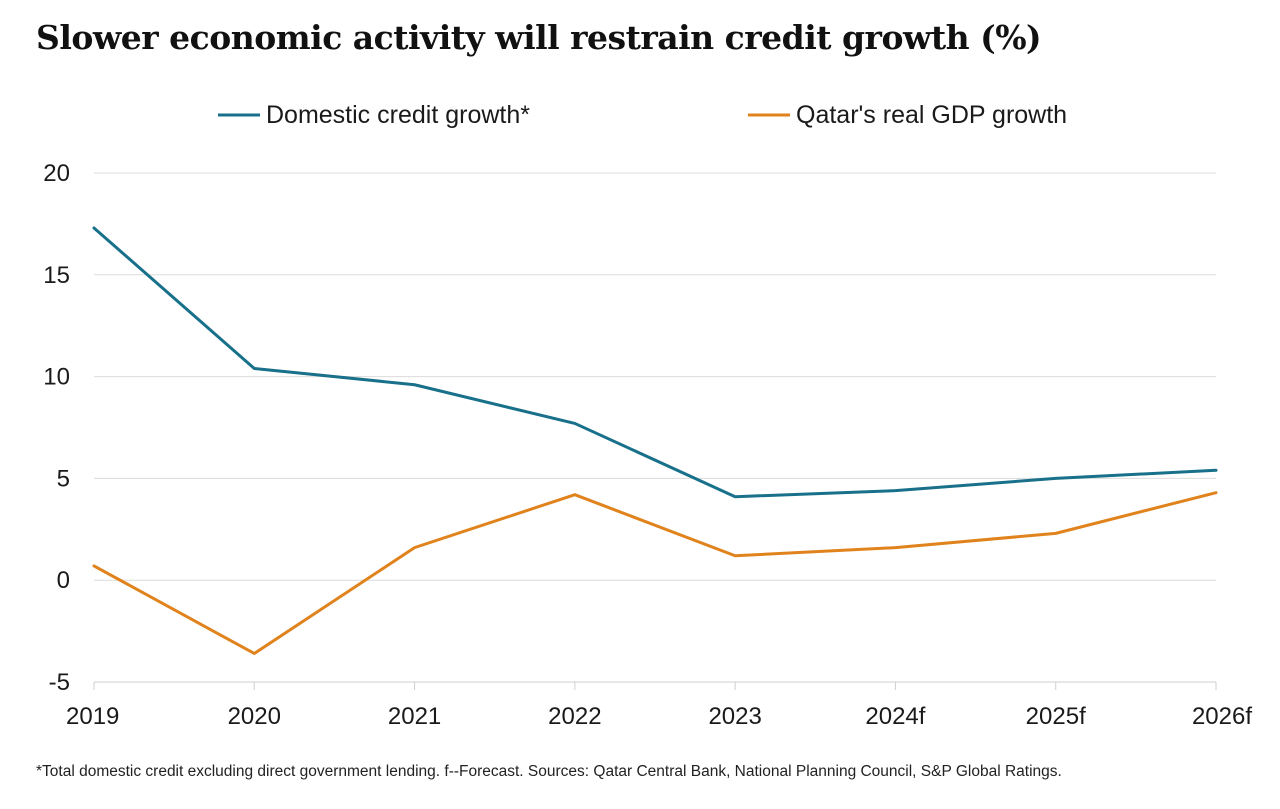 This screenshot has height=809, width=1280. What do you see at coordinates (895, 716) in the screenshot?
I see `x-tick-label: 2024f` at bounding box center [895, 716].